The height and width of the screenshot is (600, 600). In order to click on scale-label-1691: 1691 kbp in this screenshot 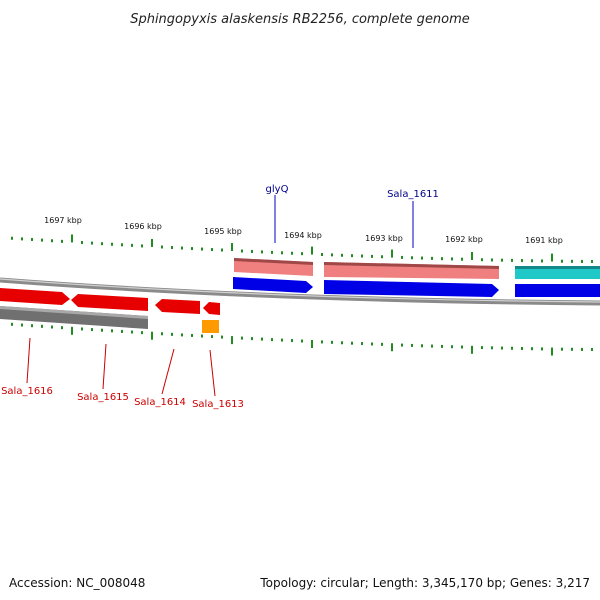, I will do `click(544, 240)`.